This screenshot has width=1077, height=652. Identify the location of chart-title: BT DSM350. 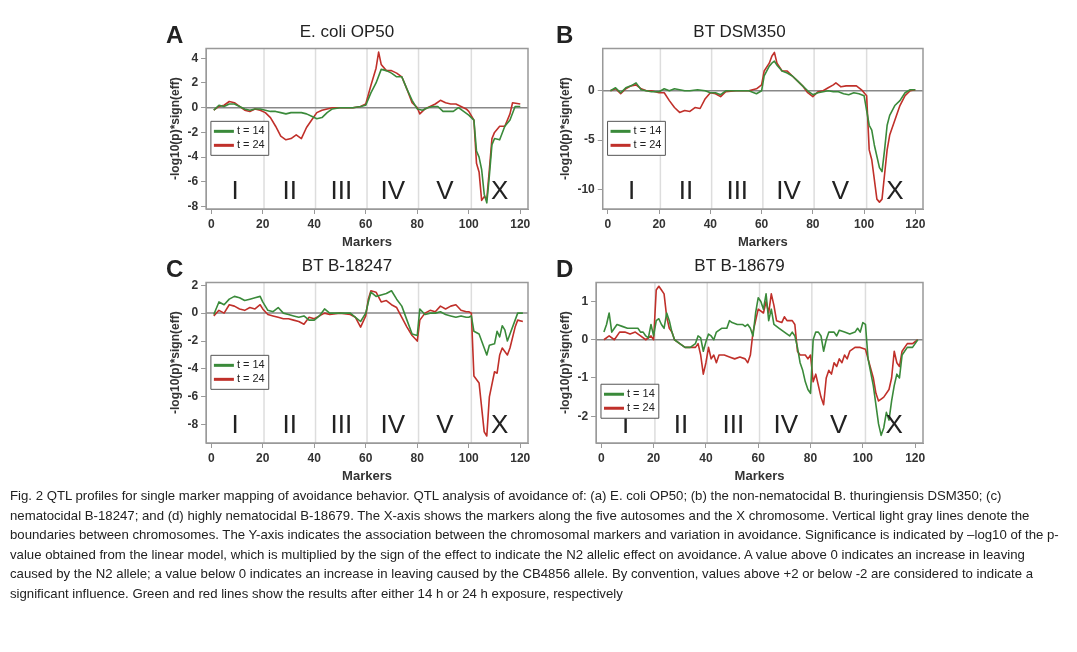
(739, 31).